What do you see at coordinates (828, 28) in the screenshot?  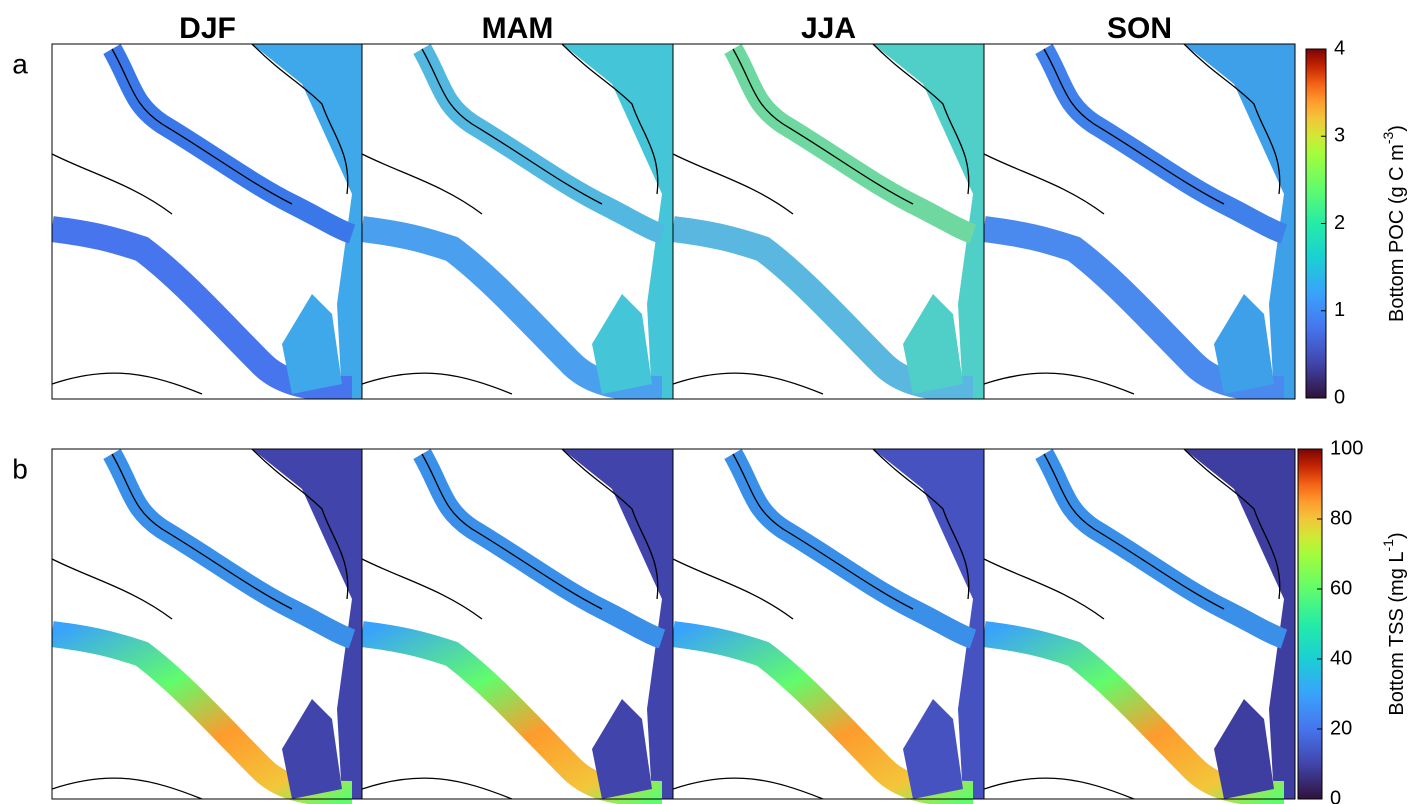 I see `season-title: JJA` at bounding box center [828, 28].